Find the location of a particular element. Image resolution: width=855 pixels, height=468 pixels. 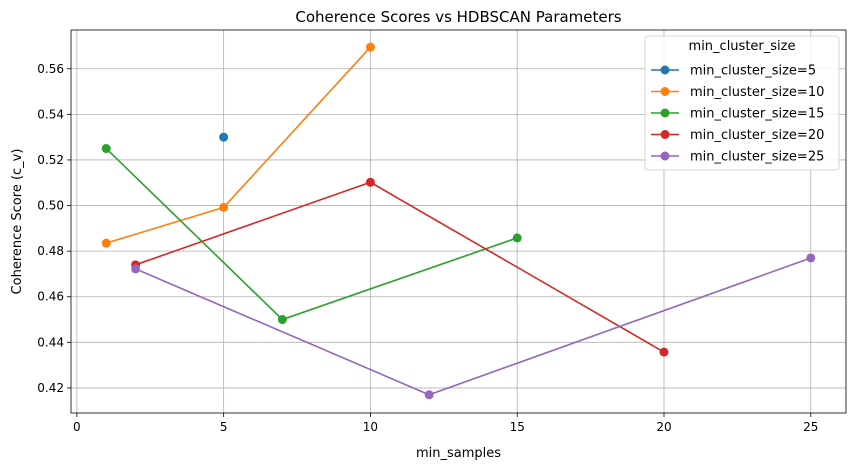

x-axis-ticks: 0 5 10 15 20 25 is located at coordinates (445, 423).